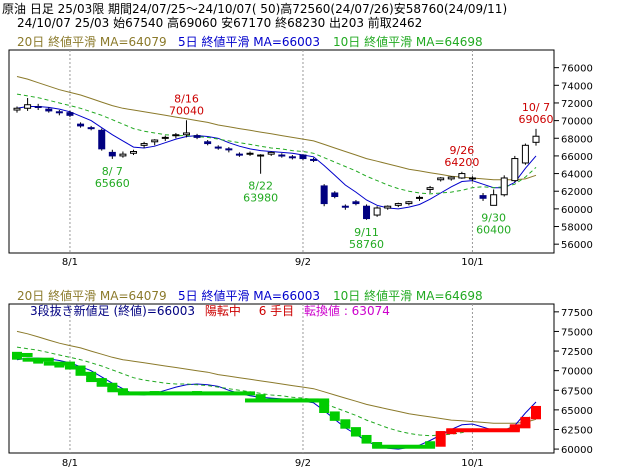  Describe the element at coordinates (408, 41) in the screenshot. I see `top-legend-ma10: 10日 終値平滑 MA=64698` at that location.